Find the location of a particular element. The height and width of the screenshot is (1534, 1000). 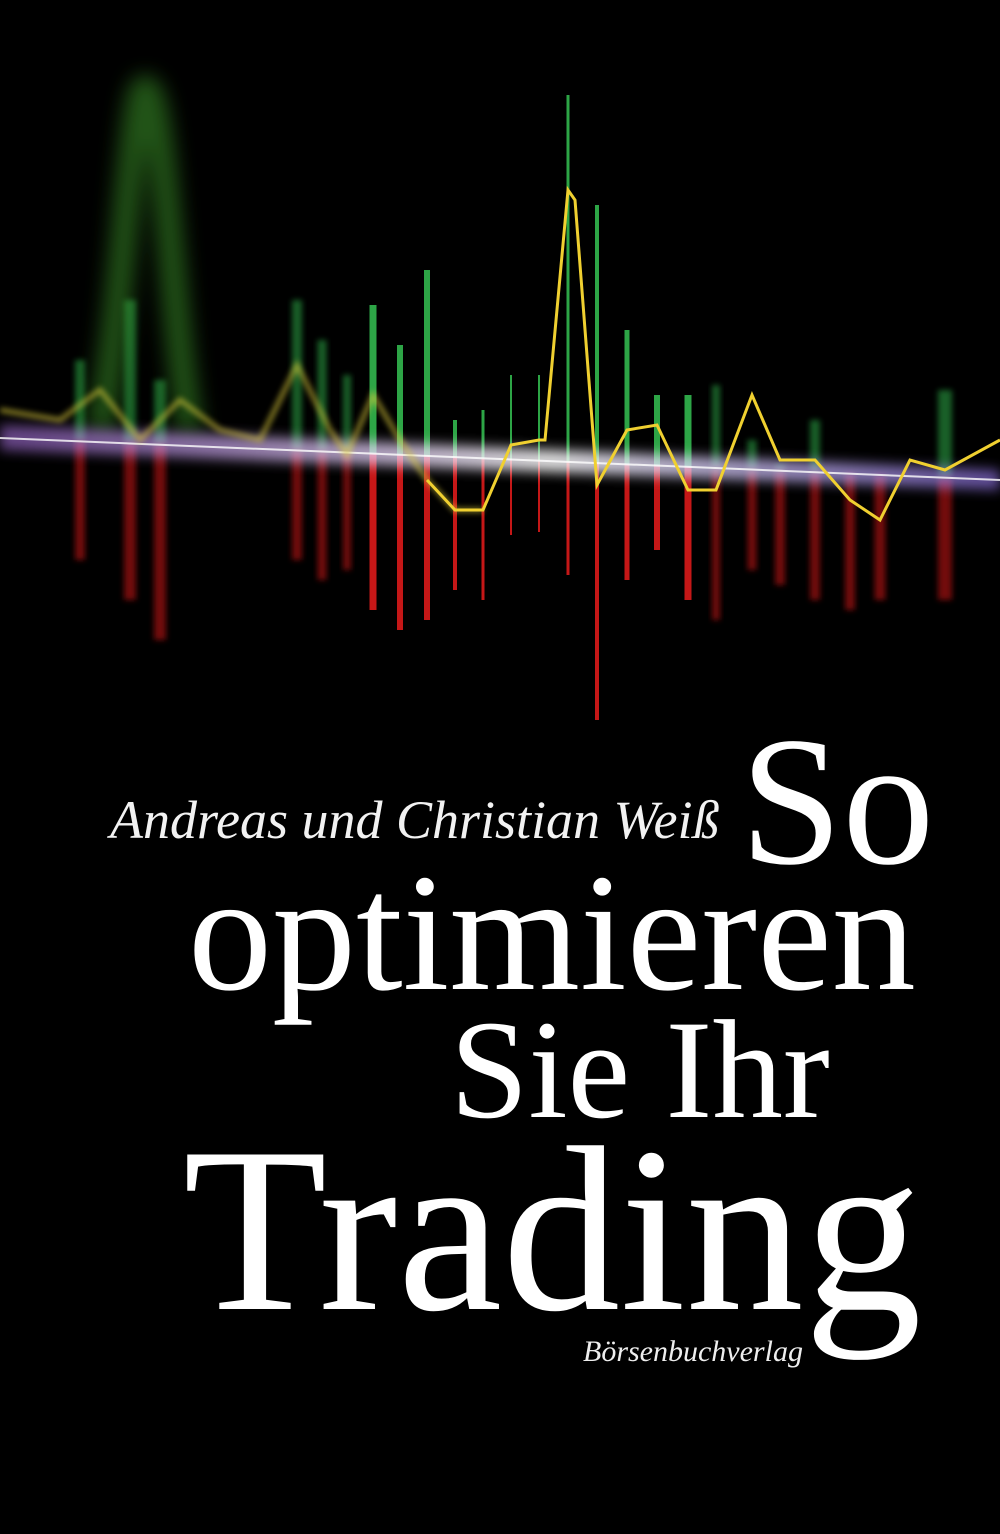

title-line-2: optimieren is located at coordinates (552, 933).